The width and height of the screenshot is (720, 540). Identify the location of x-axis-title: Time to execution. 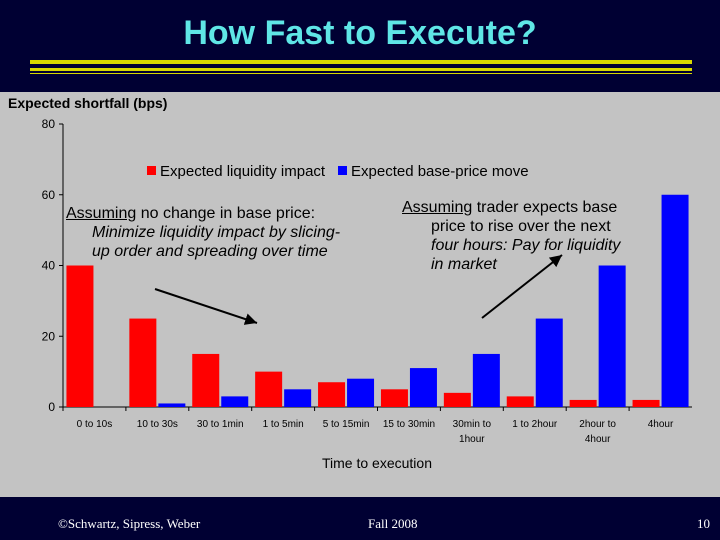
(377, 463).